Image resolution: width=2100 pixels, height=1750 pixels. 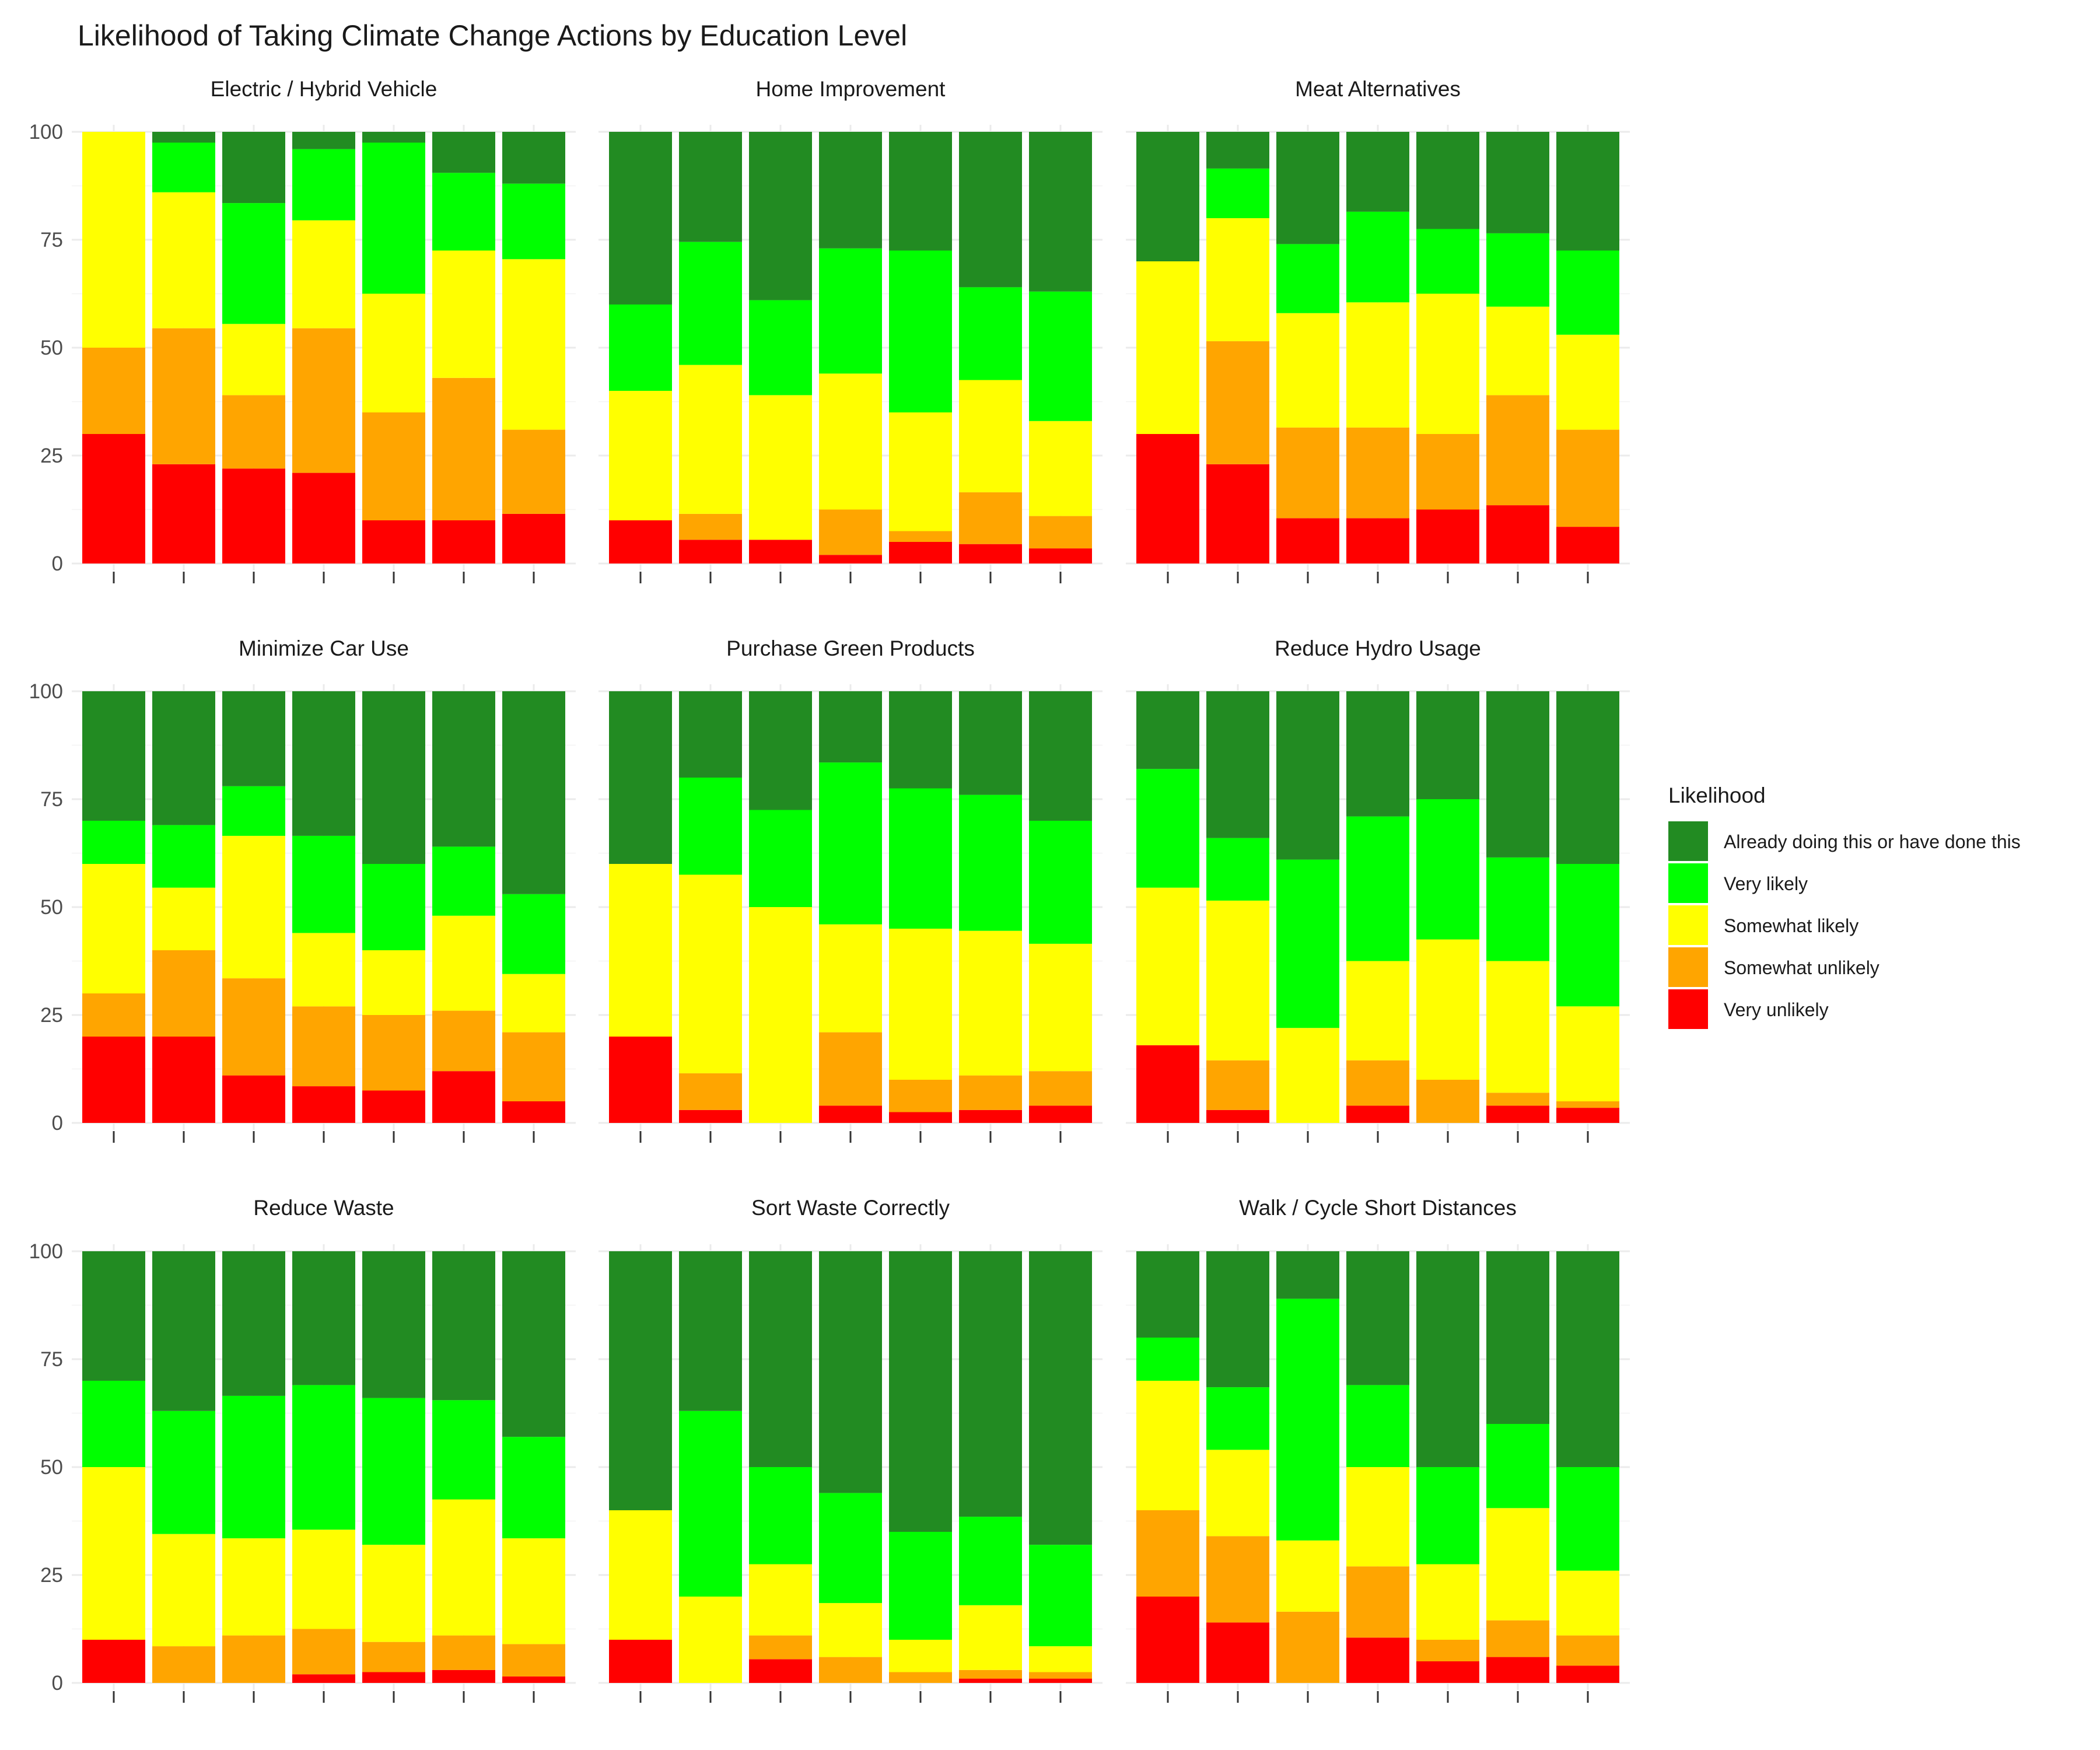 I want to click on y-tick-label: 75, so click(x=51, y=240).